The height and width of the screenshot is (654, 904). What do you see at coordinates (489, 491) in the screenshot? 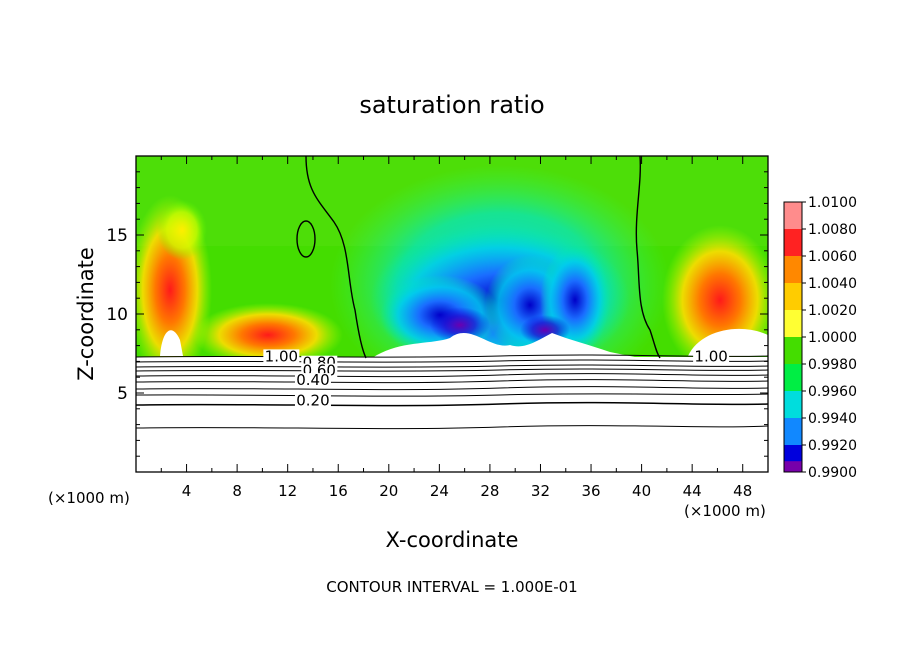
I see `x-tick-label: 28` at bounding box center [489, 491].